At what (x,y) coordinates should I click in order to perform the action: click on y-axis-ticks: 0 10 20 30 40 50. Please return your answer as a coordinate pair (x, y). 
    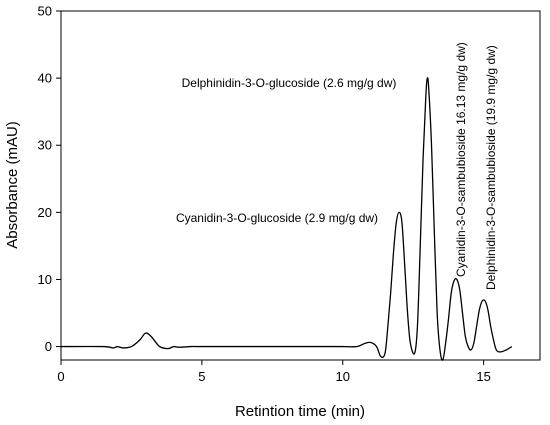
    Looking at the image, I should click on (49, 179).